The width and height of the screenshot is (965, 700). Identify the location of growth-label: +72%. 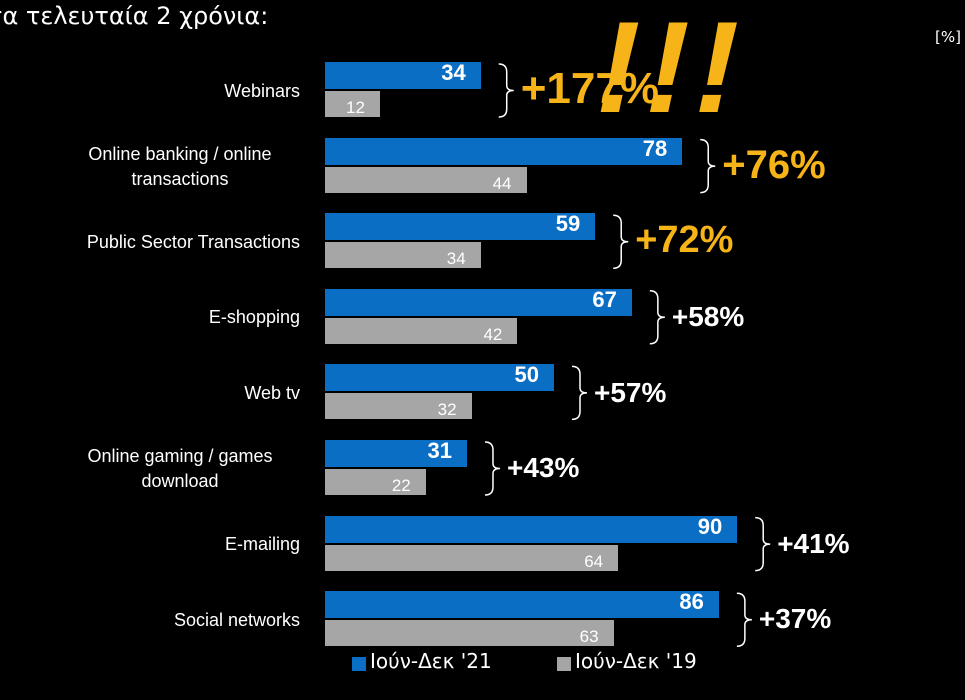
(684, 240).